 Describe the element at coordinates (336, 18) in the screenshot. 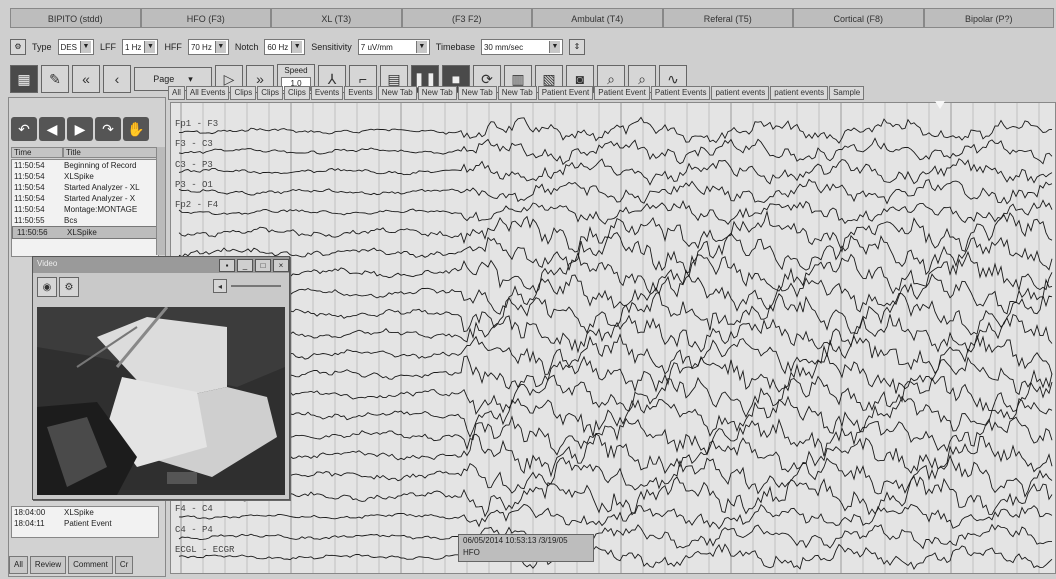

I see `montage-tab: XL (T3)` at that location.